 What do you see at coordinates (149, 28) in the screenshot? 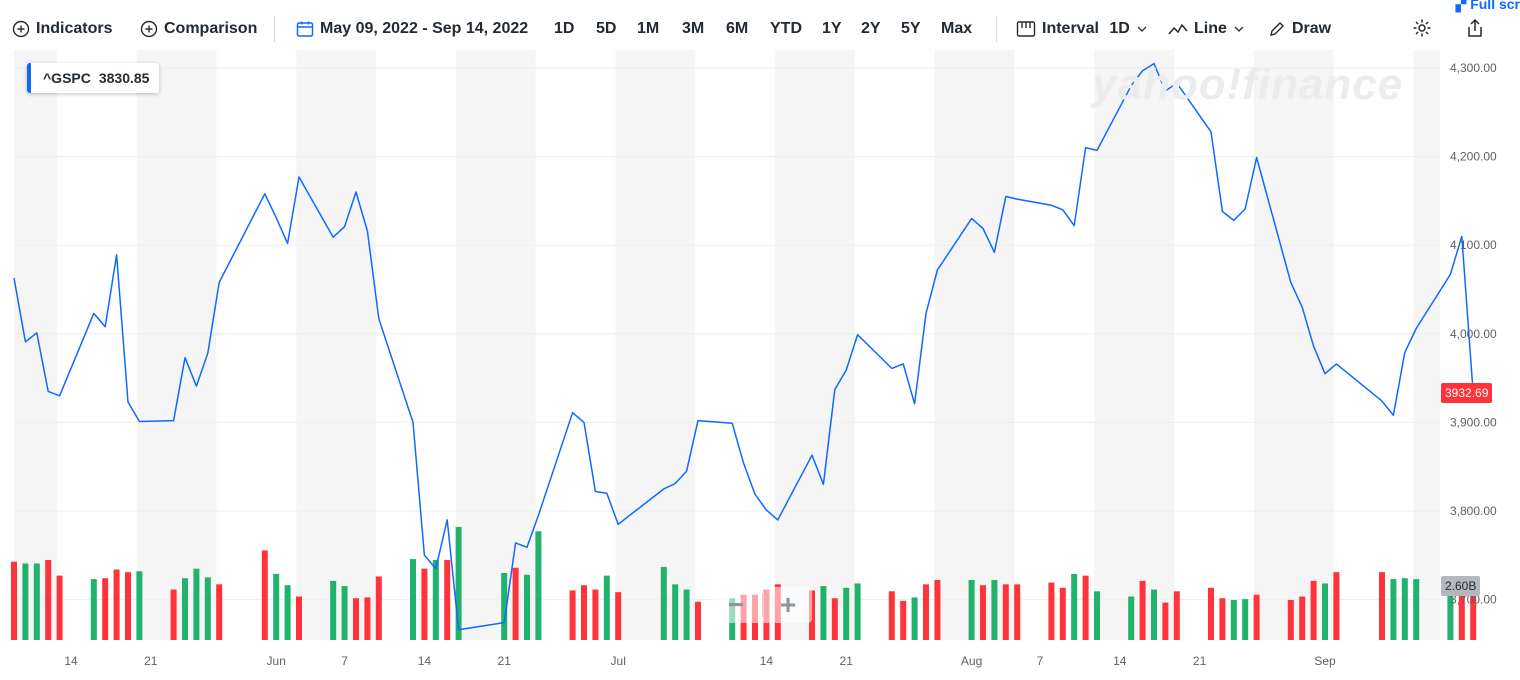
I see `plus-circle-icon` at bounding box center [149, 28].